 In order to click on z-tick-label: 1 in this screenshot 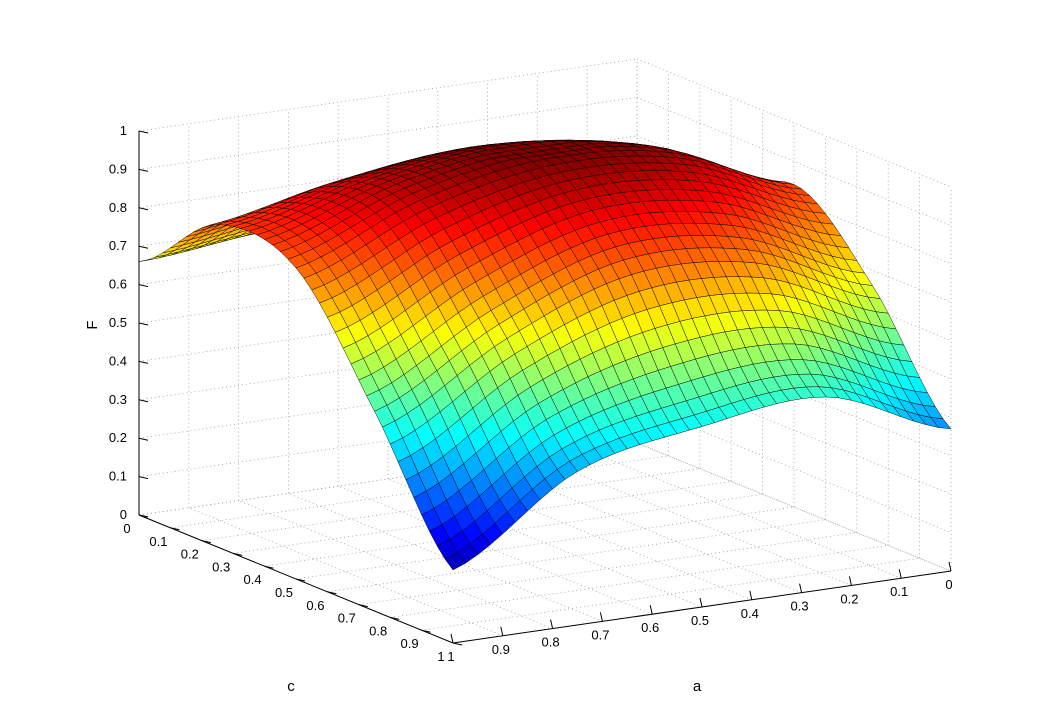, I will do `click(123, 130)`.